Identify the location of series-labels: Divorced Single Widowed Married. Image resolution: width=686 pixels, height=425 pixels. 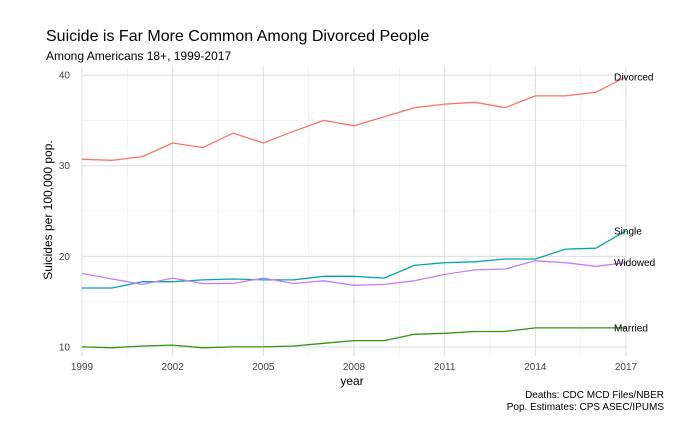
(634, 203).